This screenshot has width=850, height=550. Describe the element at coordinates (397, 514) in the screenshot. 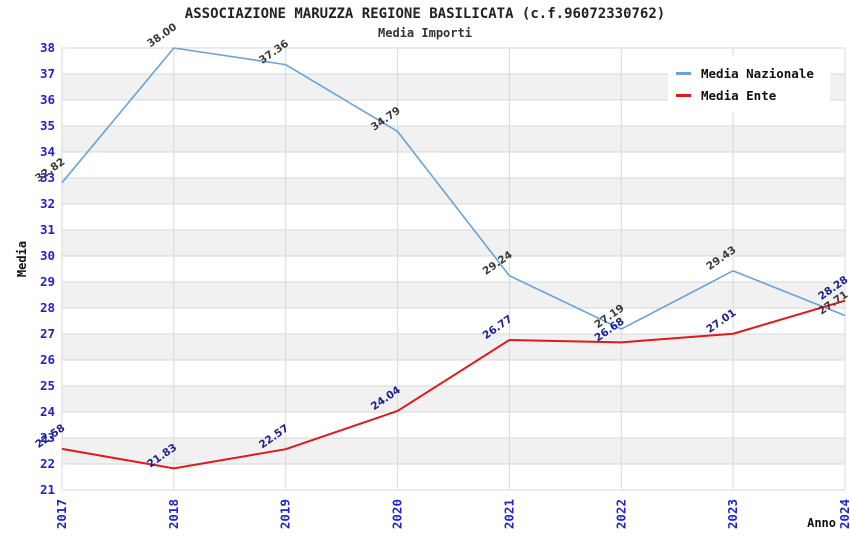

I see `x-tick-label: 2020` at that location.